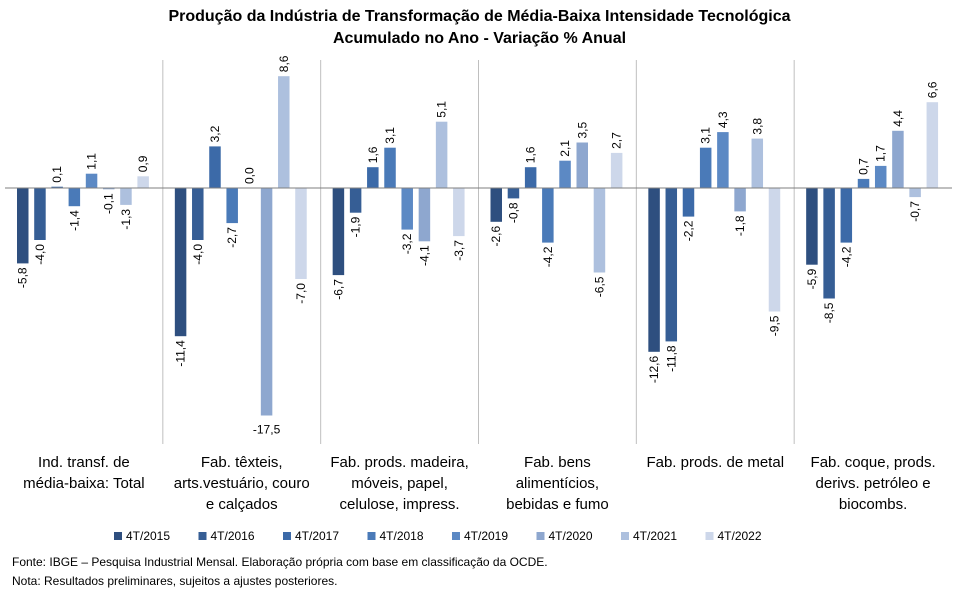 Image resolution: width=959 pixels, height=594 pixels. I want to click on data-label: 4,3, so click(723, 119).